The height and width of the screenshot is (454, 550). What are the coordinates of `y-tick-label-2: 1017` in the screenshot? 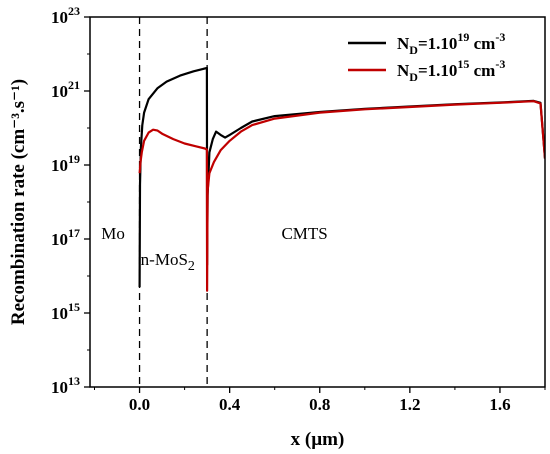 It's located at (65, 237).